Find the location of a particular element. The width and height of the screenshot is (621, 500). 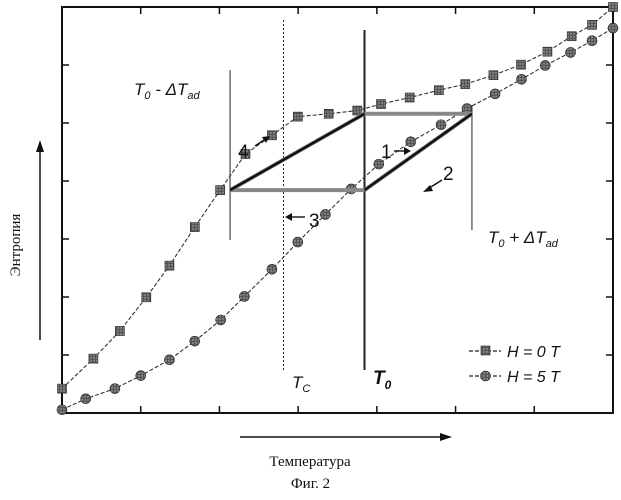

svg-text: T0 - ΔTad is located at coordinates (167, 91).